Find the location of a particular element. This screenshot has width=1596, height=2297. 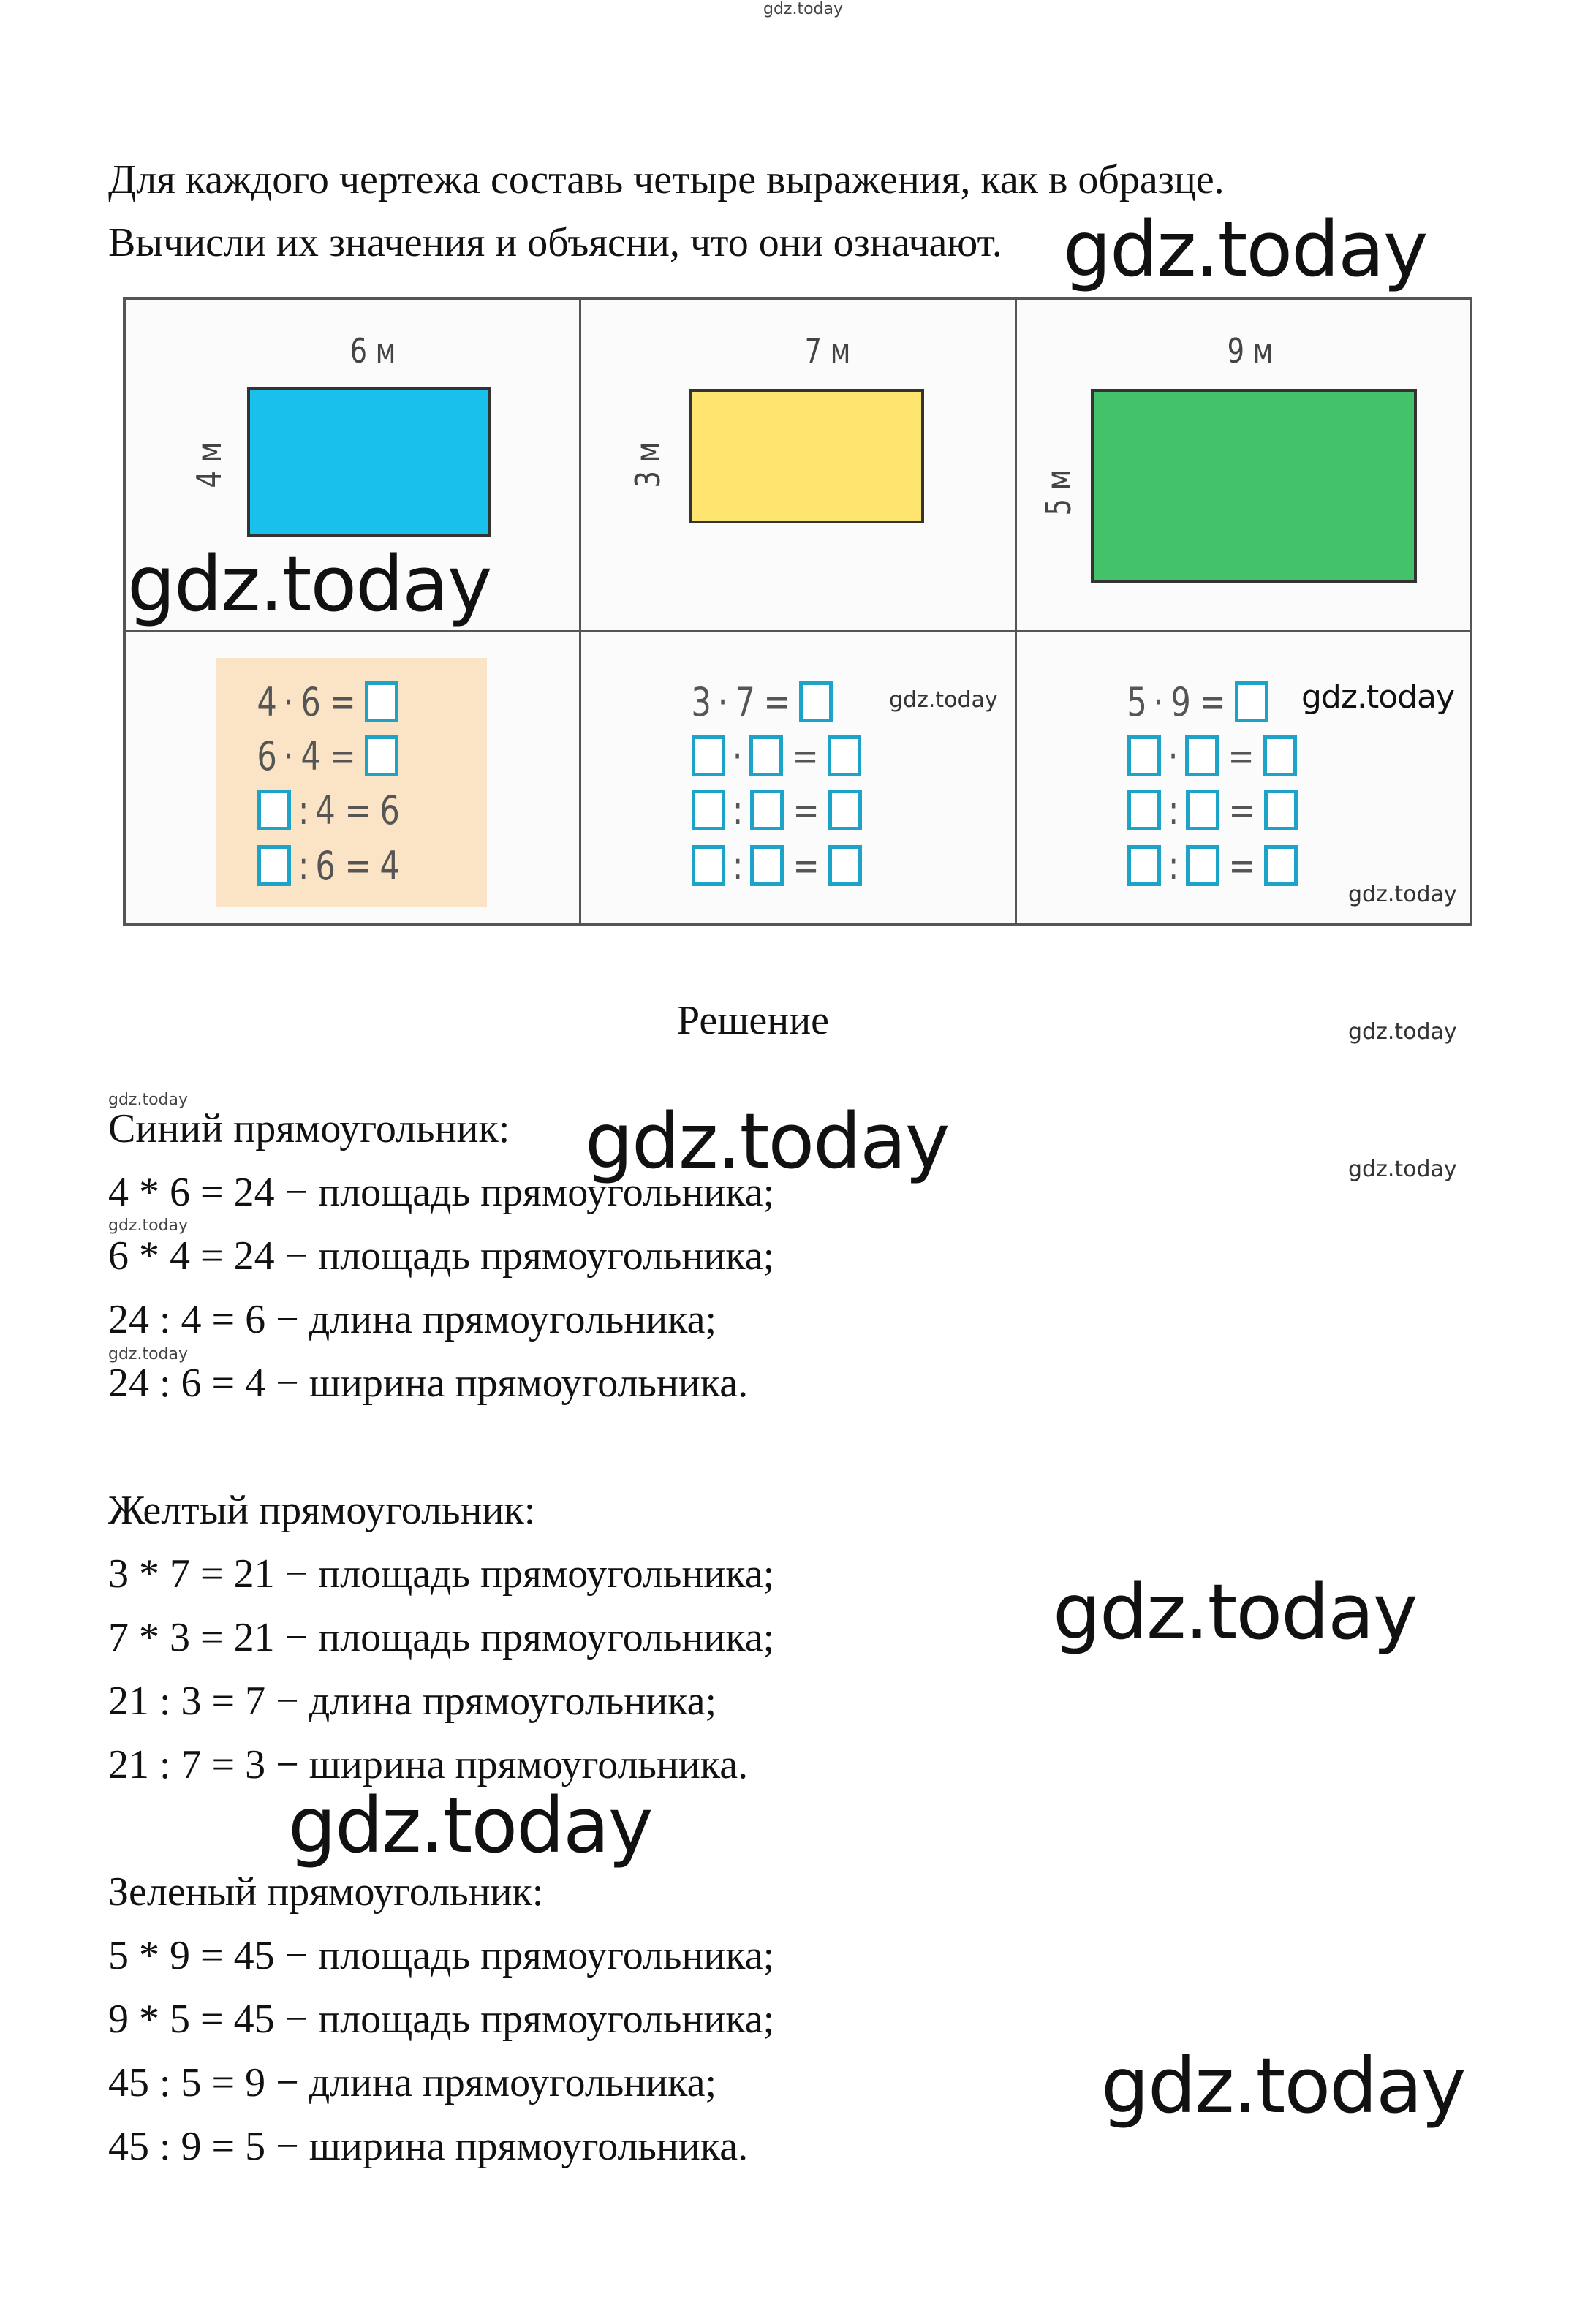

solution-line: 45 : 5 = 9 − длина прямоугольника; is located at coordinates (413, 2083).